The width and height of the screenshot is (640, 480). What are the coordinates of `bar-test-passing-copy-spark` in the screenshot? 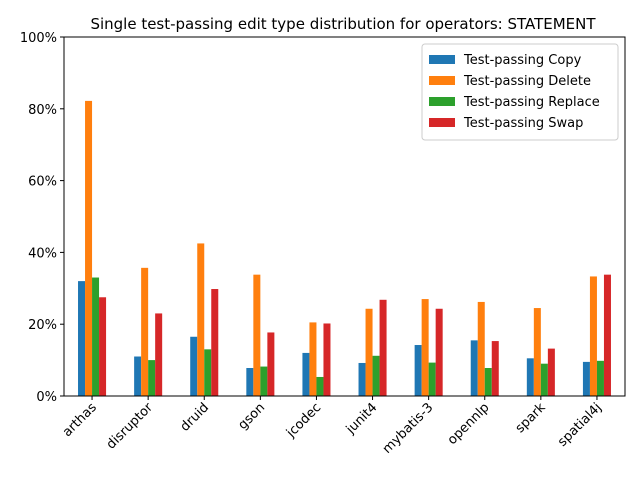 It's located at (530, 377).